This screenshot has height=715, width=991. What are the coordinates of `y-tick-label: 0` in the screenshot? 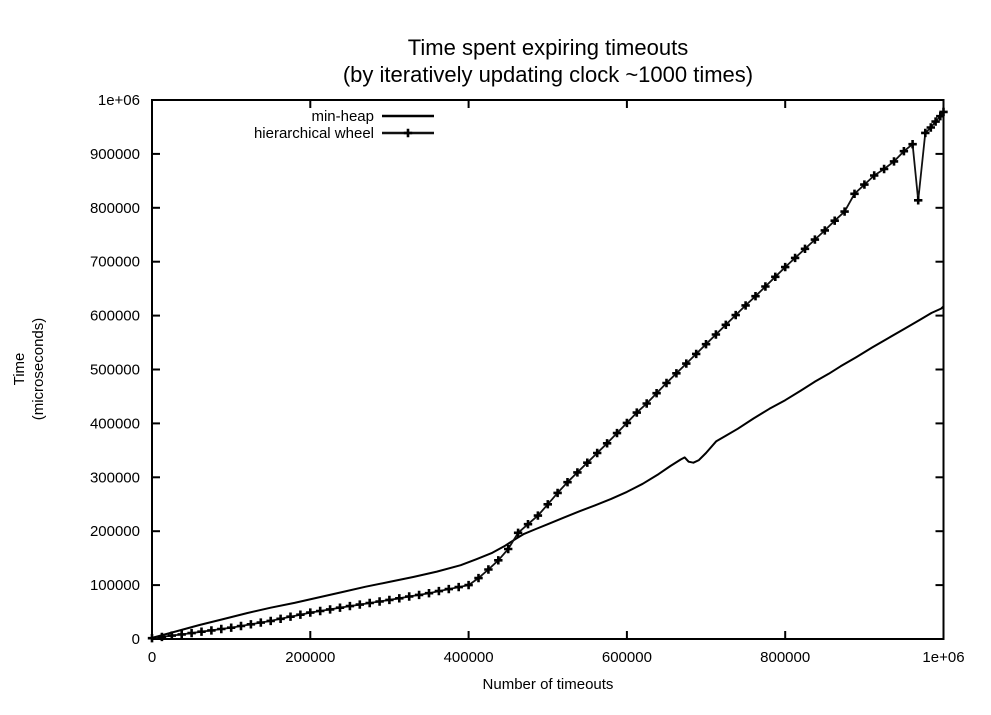 It's located at (136, 639).